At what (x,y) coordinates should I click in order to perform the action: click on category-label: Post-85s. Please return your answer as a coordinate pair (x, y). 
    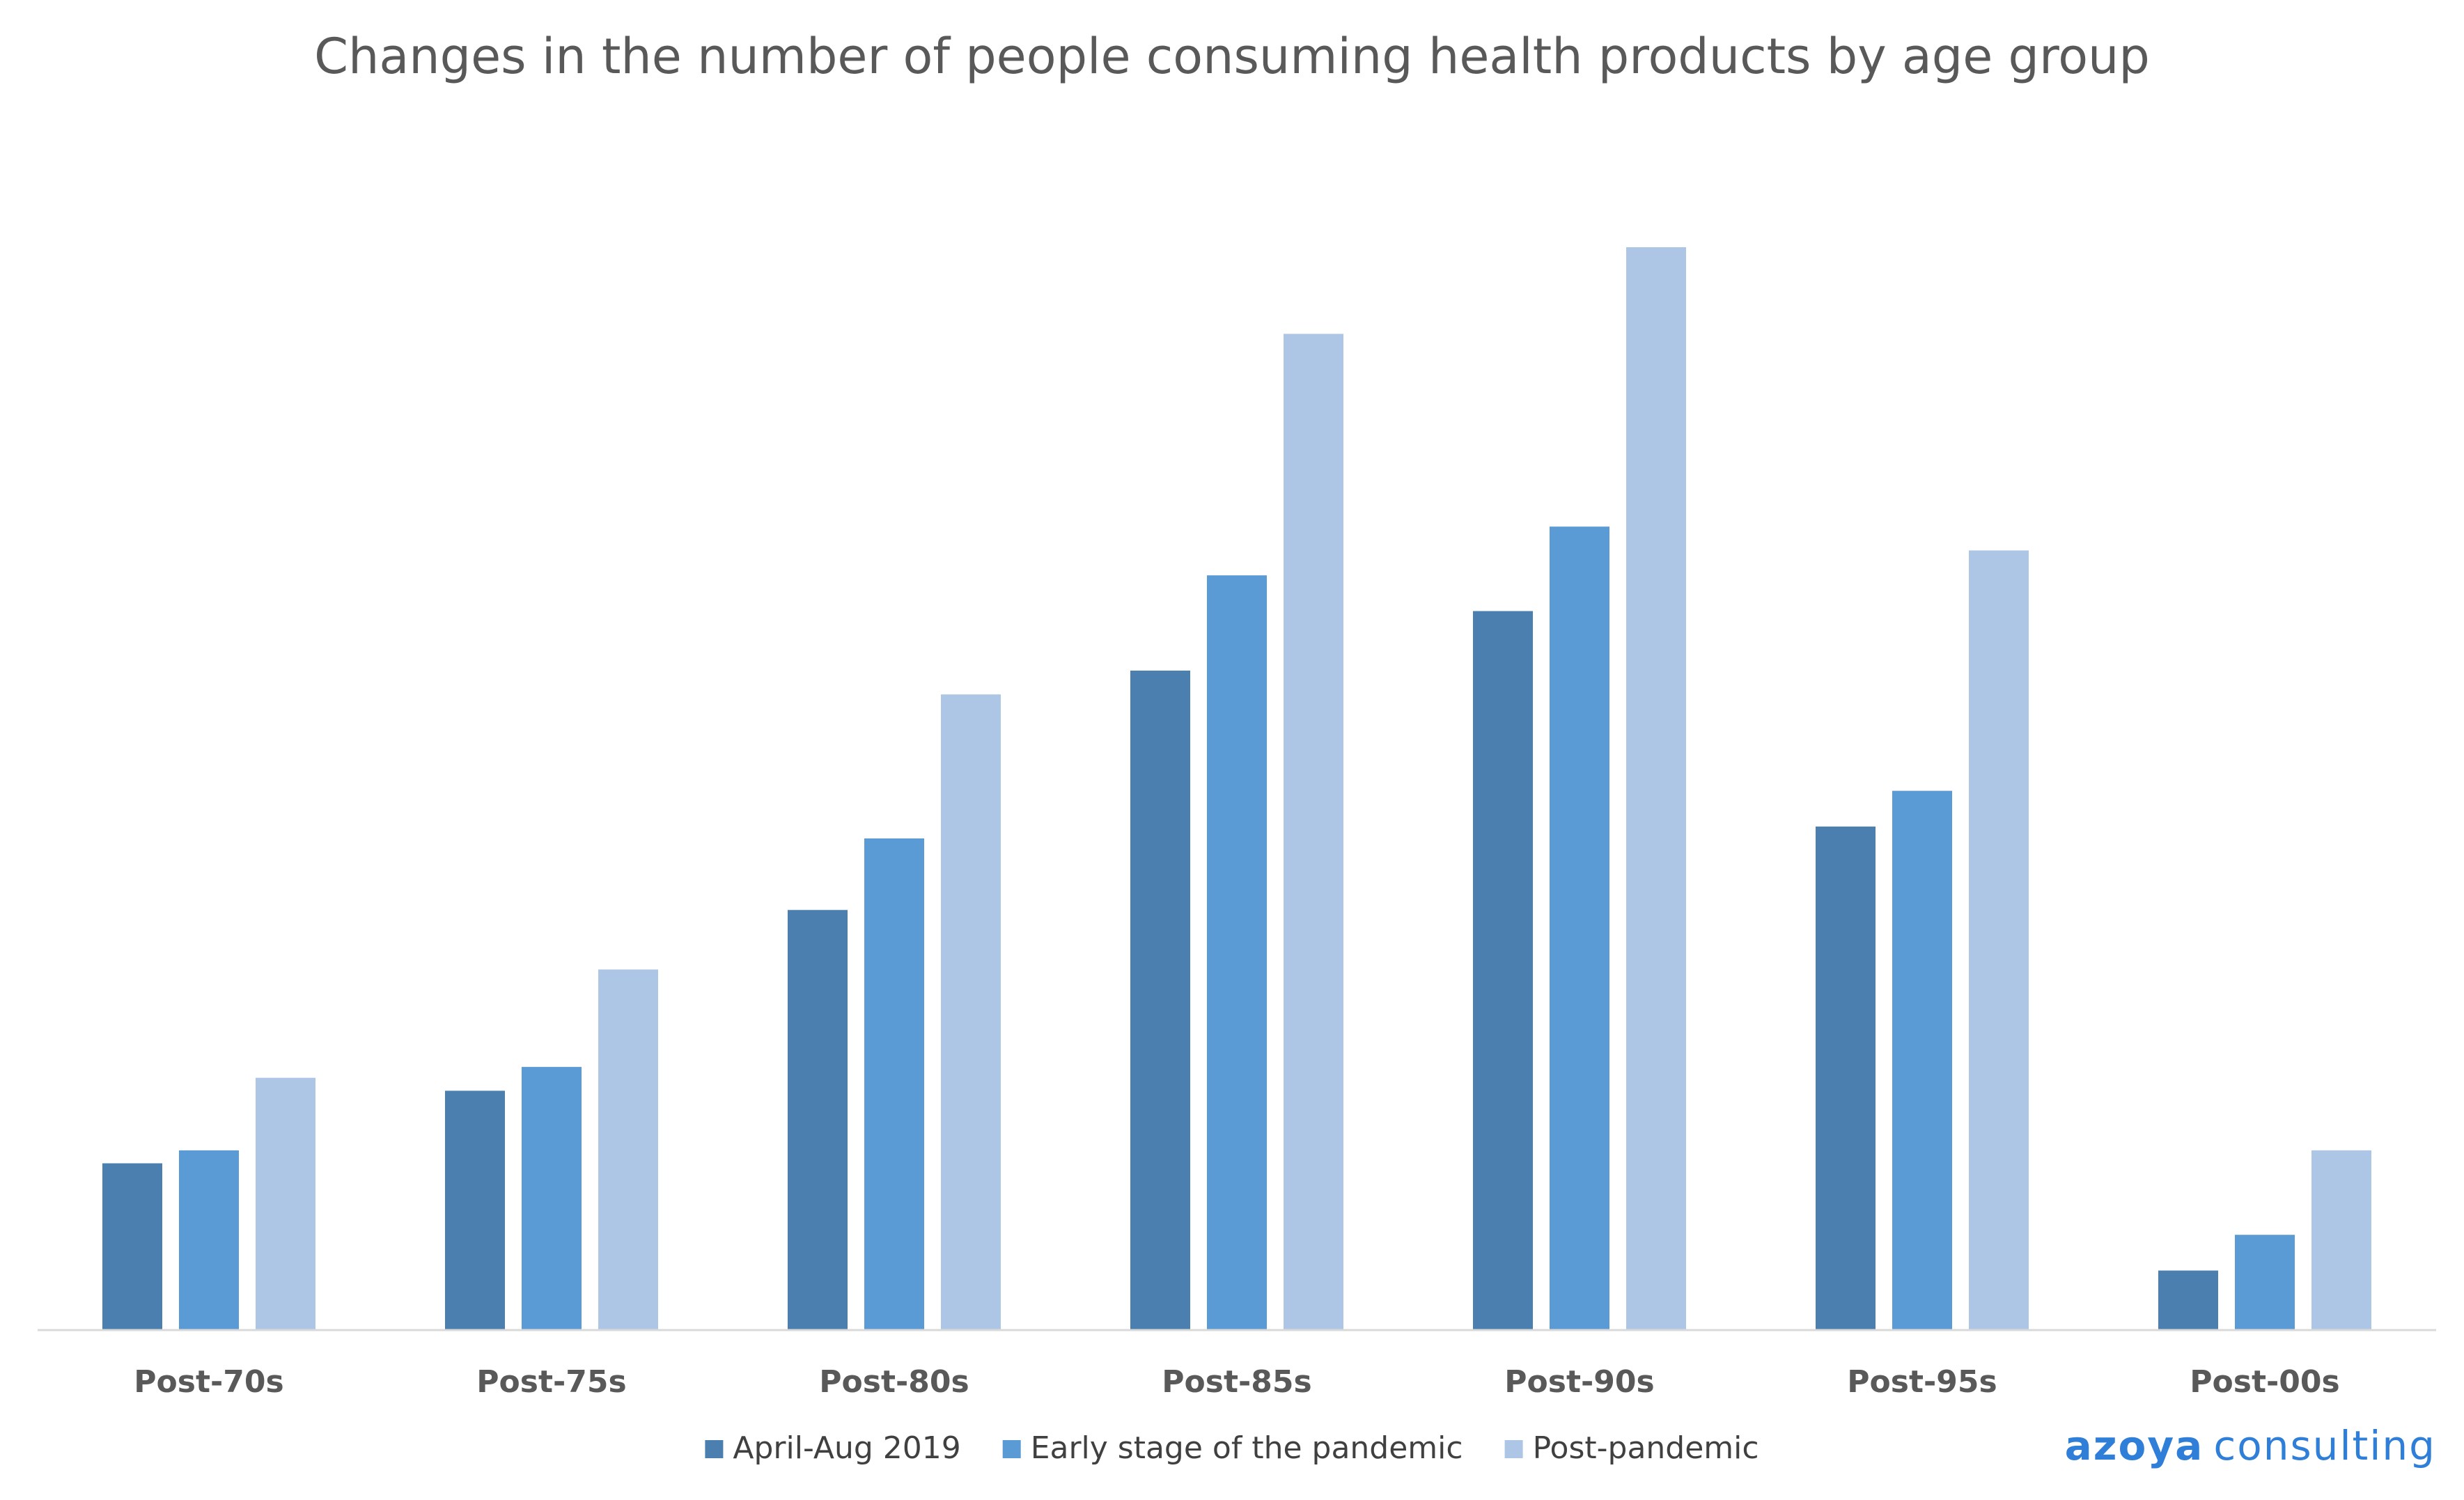
    Looking at the image, I should click on (1236, 1382).